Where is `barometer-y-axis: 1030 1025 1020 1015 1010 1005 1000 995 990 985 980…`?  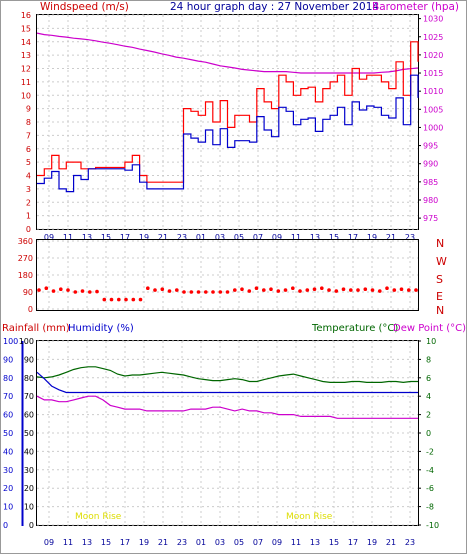
barometer-y-axis: 1030 1025 1020 1015 1010 1005 1000 995 990 985 980… is located at coordinates (430, 119).